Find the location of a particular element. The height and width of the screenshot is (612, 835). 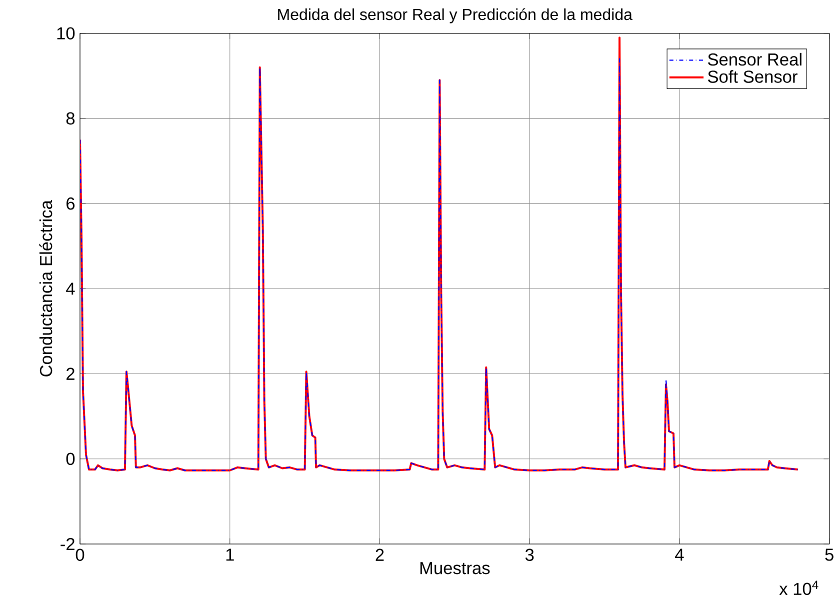

x-tick-label: 4 is located at coordinates (679, 554).